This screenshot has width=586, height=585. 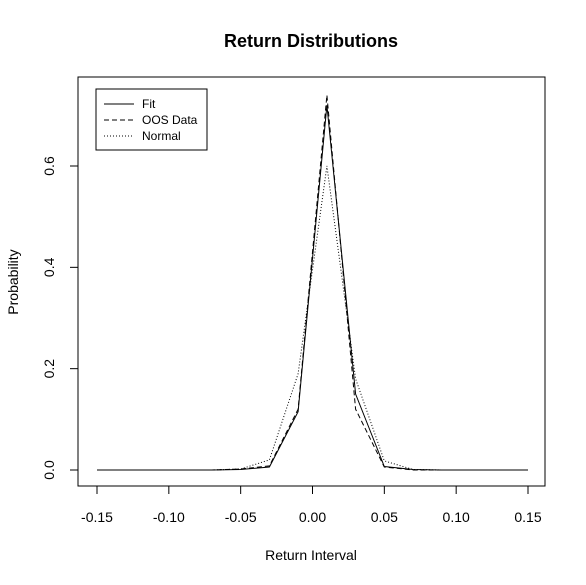 What do you see at coordinates (527, 517) in the screenshot?
I see `x-tick-label: 0.15` at bounding box center [527, 517].